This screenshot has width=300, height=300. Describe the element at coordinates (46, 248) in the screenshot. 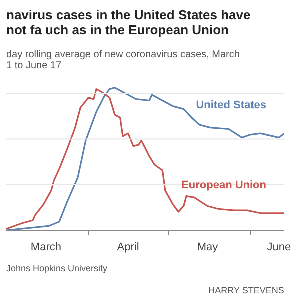

I see `x-tick-label: March` at that location.